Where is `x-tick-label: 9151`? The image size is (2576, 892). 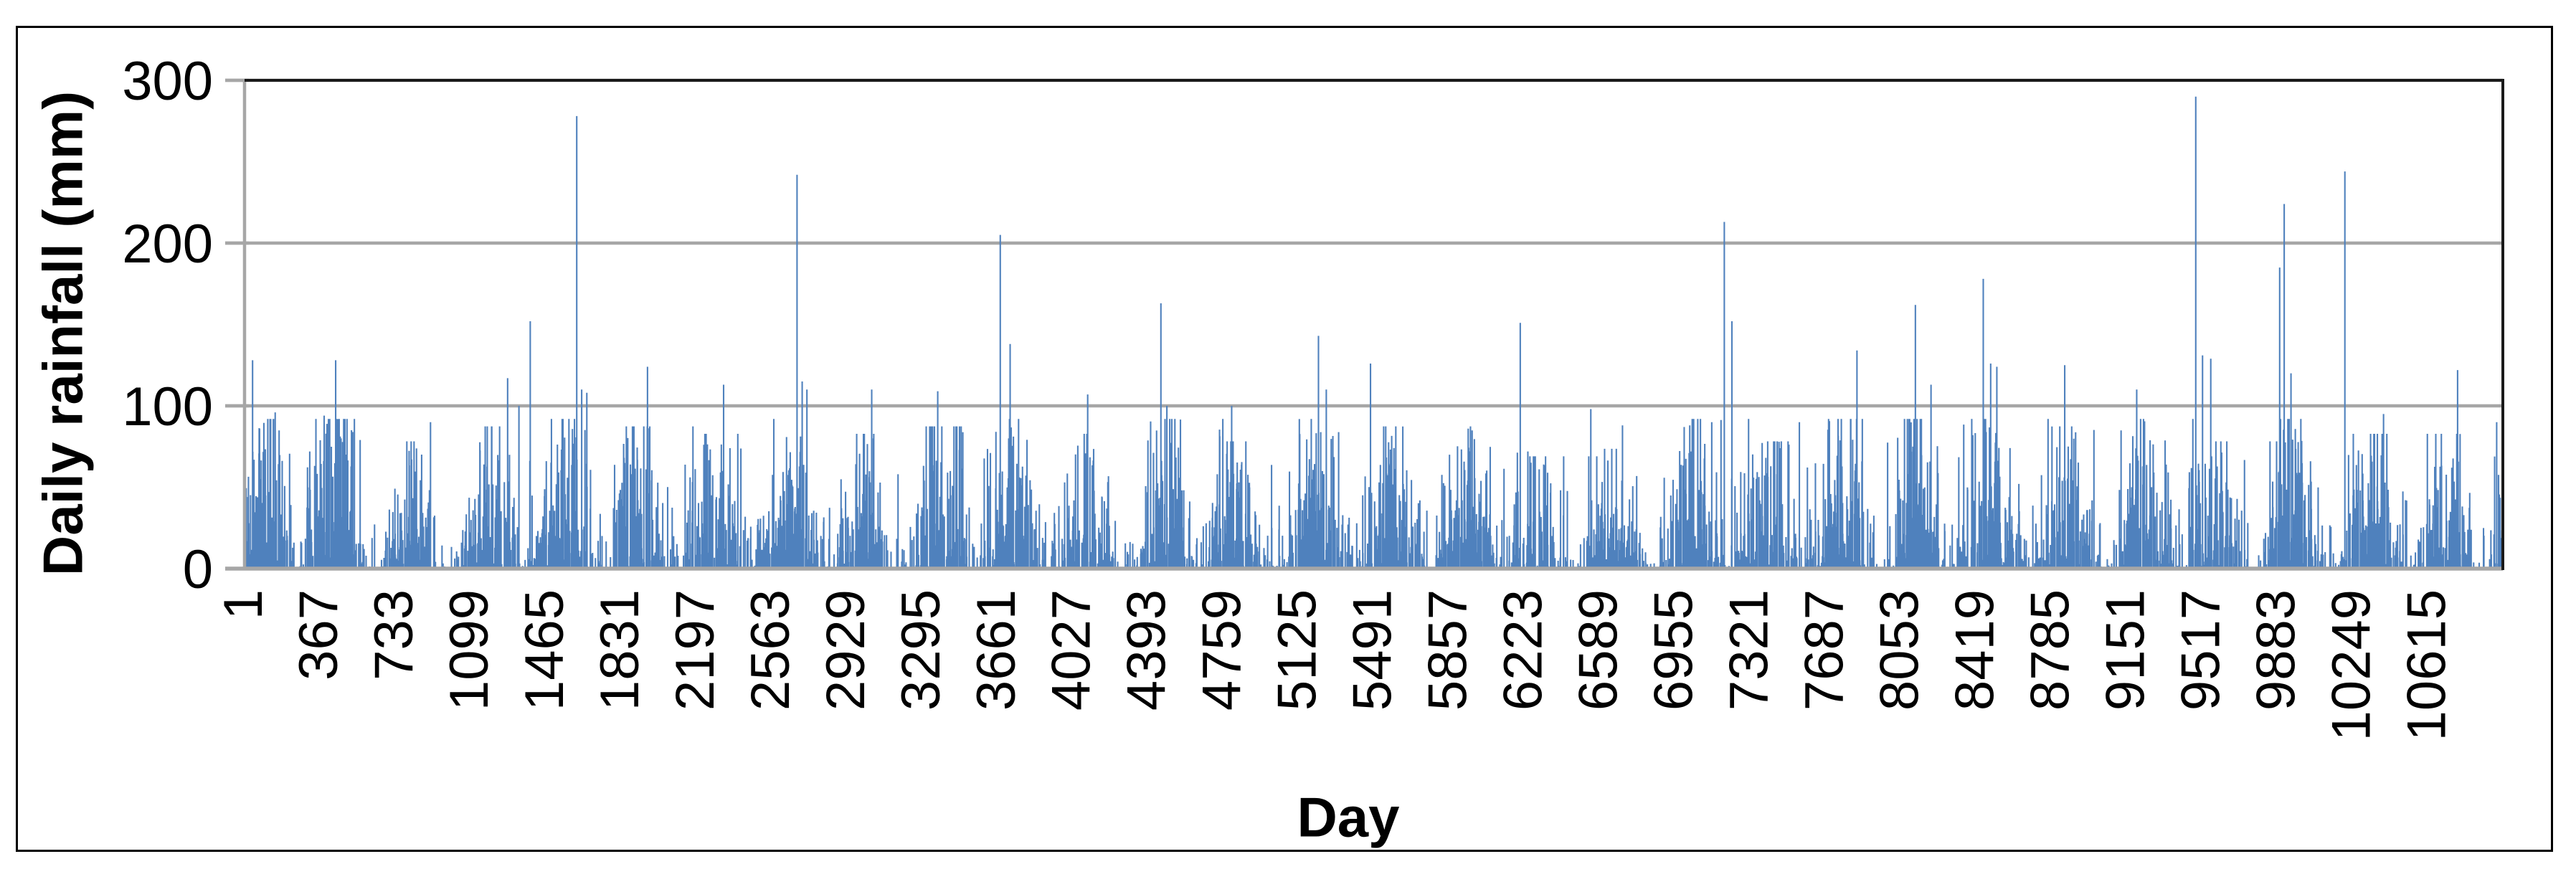
x-tick-label: 9151 is located at coordinates (2125, 650).